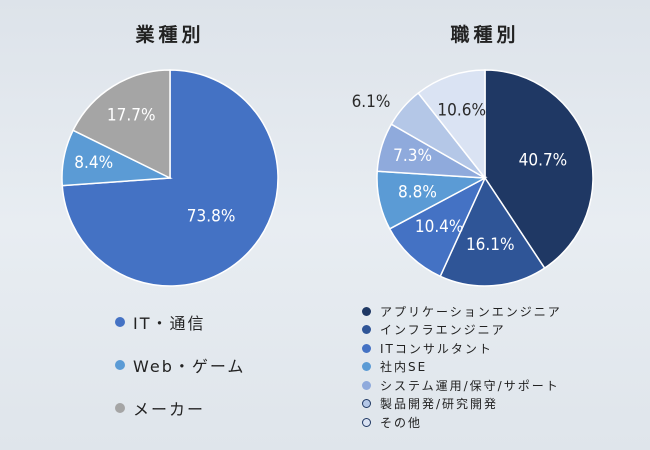  What do you see at coordinates (404, 367) in the screenshot?
I see `legend-label: 社内SE` at bounding box center [404, 367].